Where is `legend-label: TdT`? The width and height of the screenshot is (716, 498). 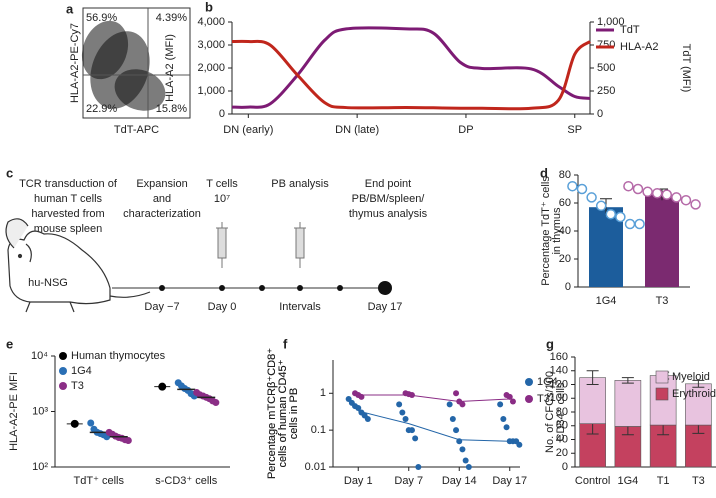 legend-label: TdT is located at coordinates (630, 30).